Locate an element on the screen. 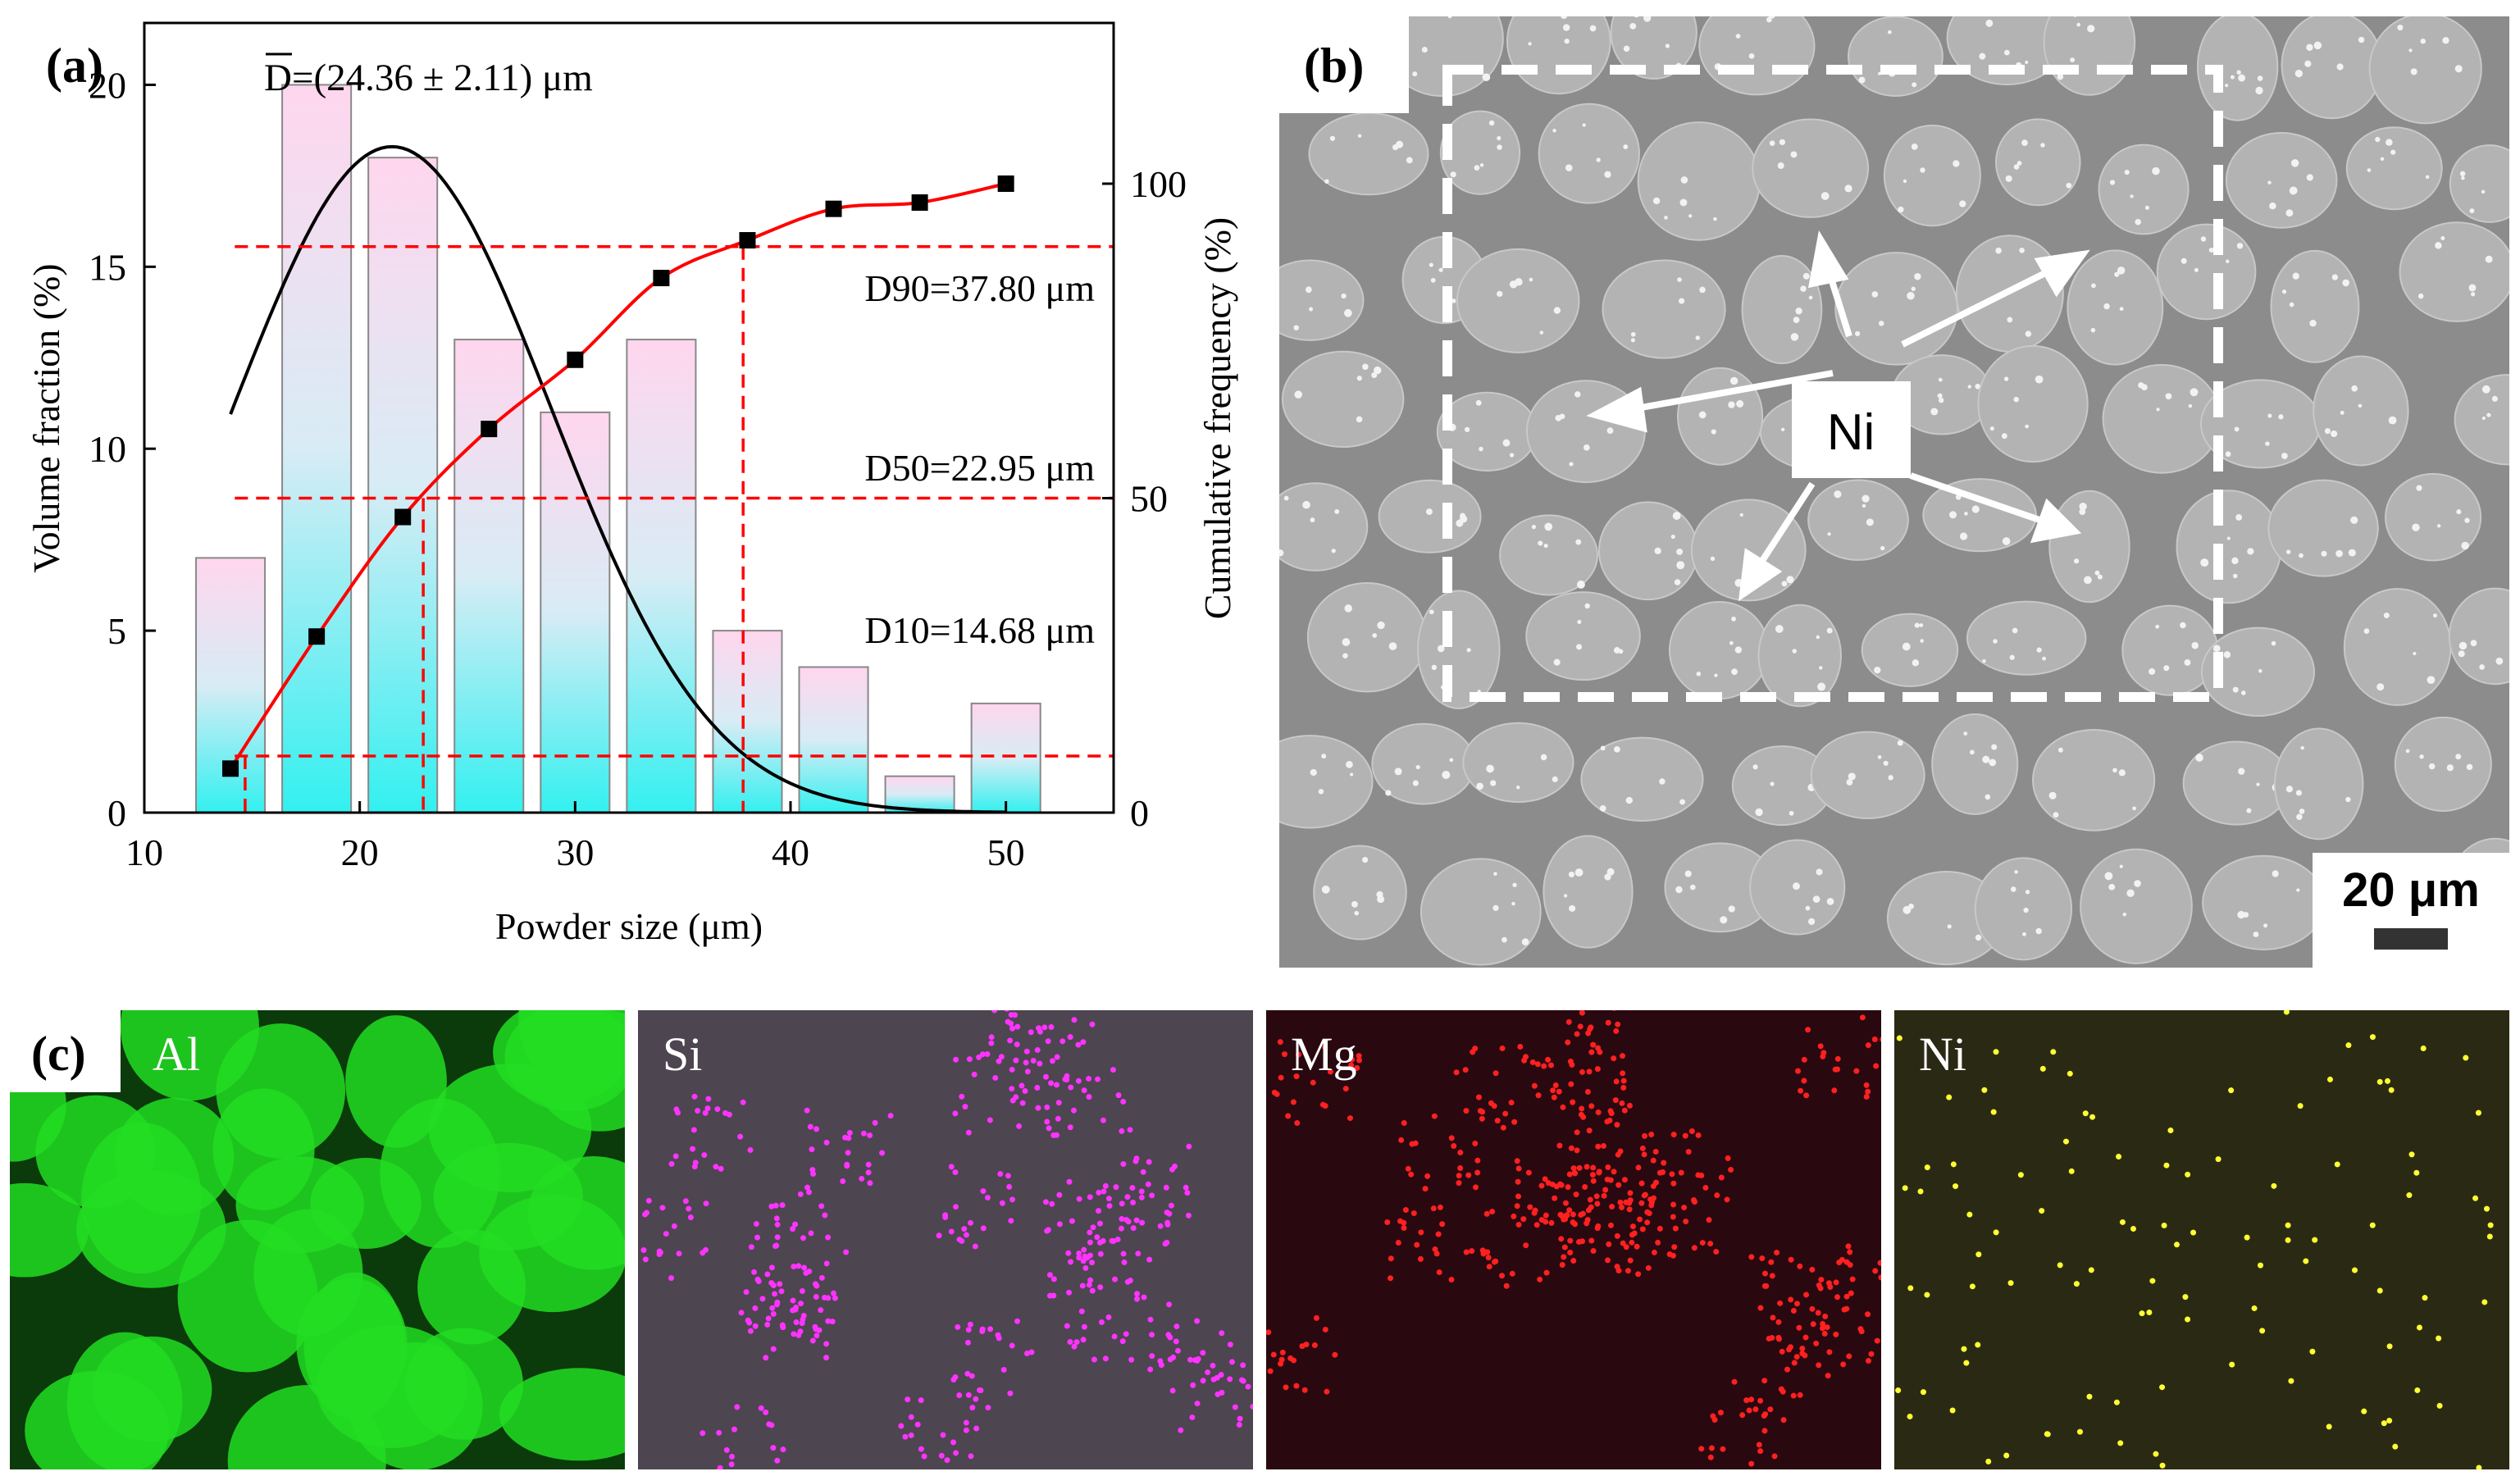 The height and width of the screenshot is (1476, 2520). scale-bar is located at coordinates (2411, 939).